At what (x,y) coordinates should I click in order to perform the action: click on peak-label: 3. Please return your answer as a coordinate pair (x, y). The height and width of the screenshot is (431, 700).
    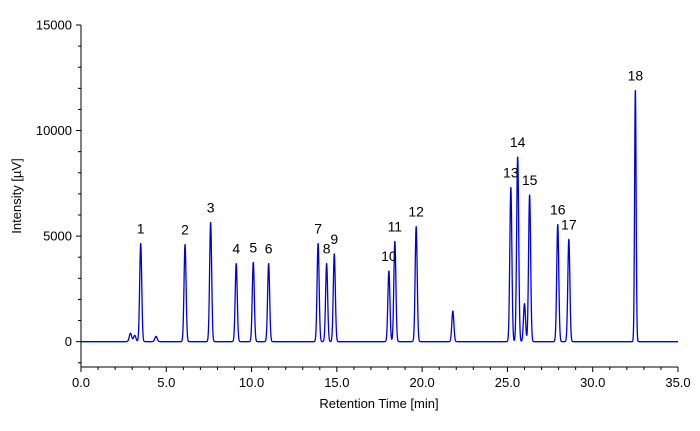
    Looking at the image, I should click on (211, 207).